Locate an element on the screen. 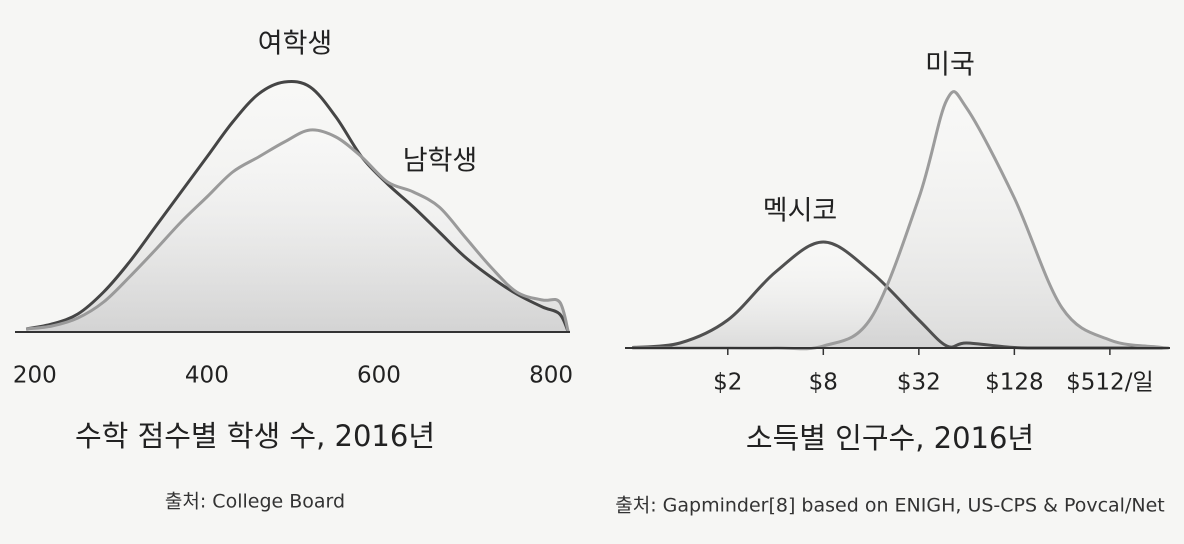  x-tick-label: 600 is located at coordinates (379, 376).